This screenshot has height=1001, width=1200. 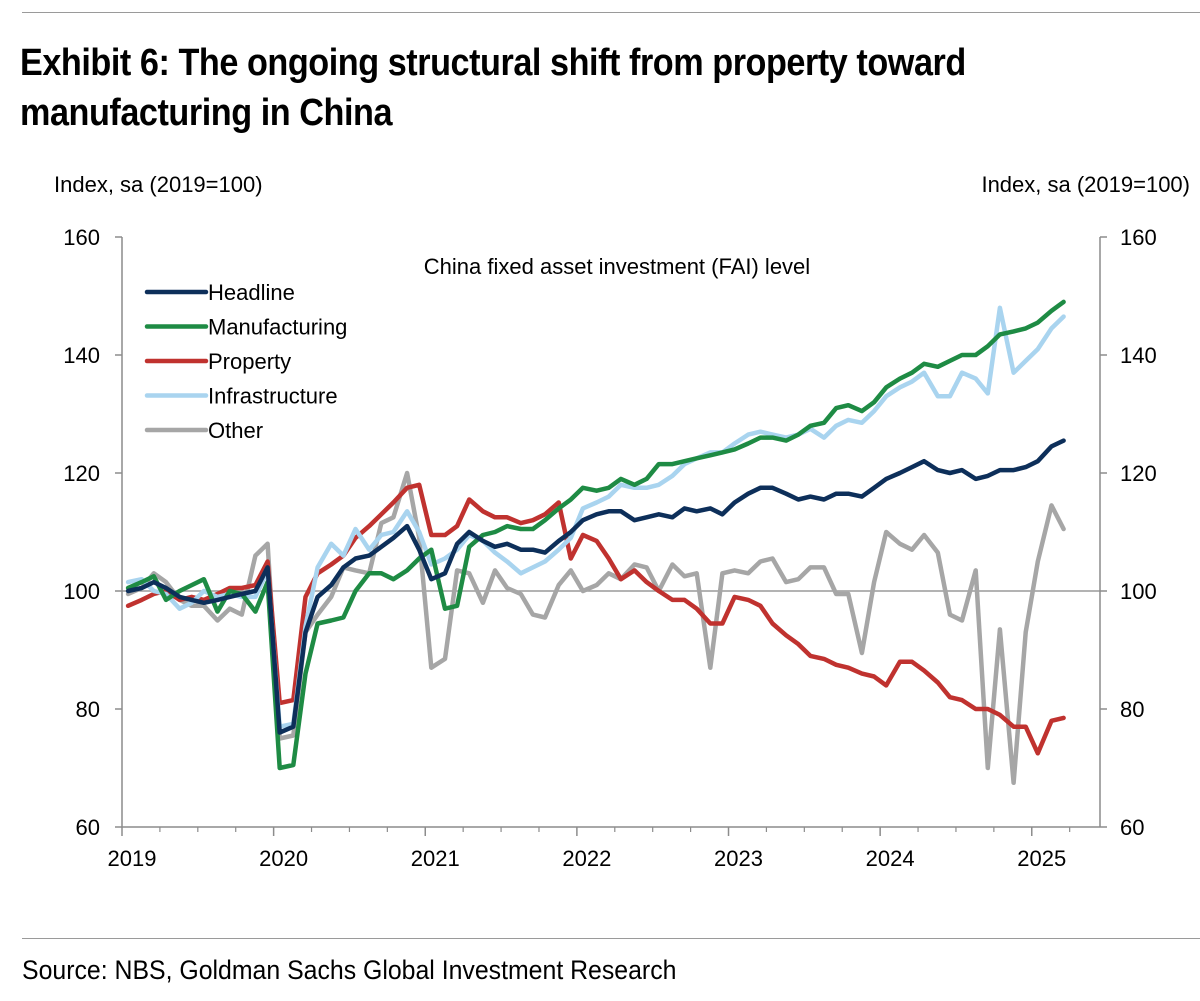 I want to click on y-tick-label-right: 160, so click(x=1138, y=237).